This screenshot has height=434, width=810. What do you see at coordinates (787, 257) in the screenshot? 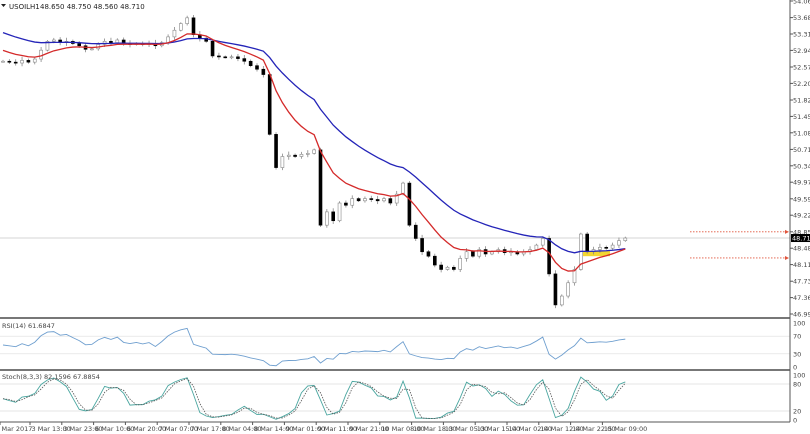
I see `level-arrow-icon` at bounding box center [787, 257].